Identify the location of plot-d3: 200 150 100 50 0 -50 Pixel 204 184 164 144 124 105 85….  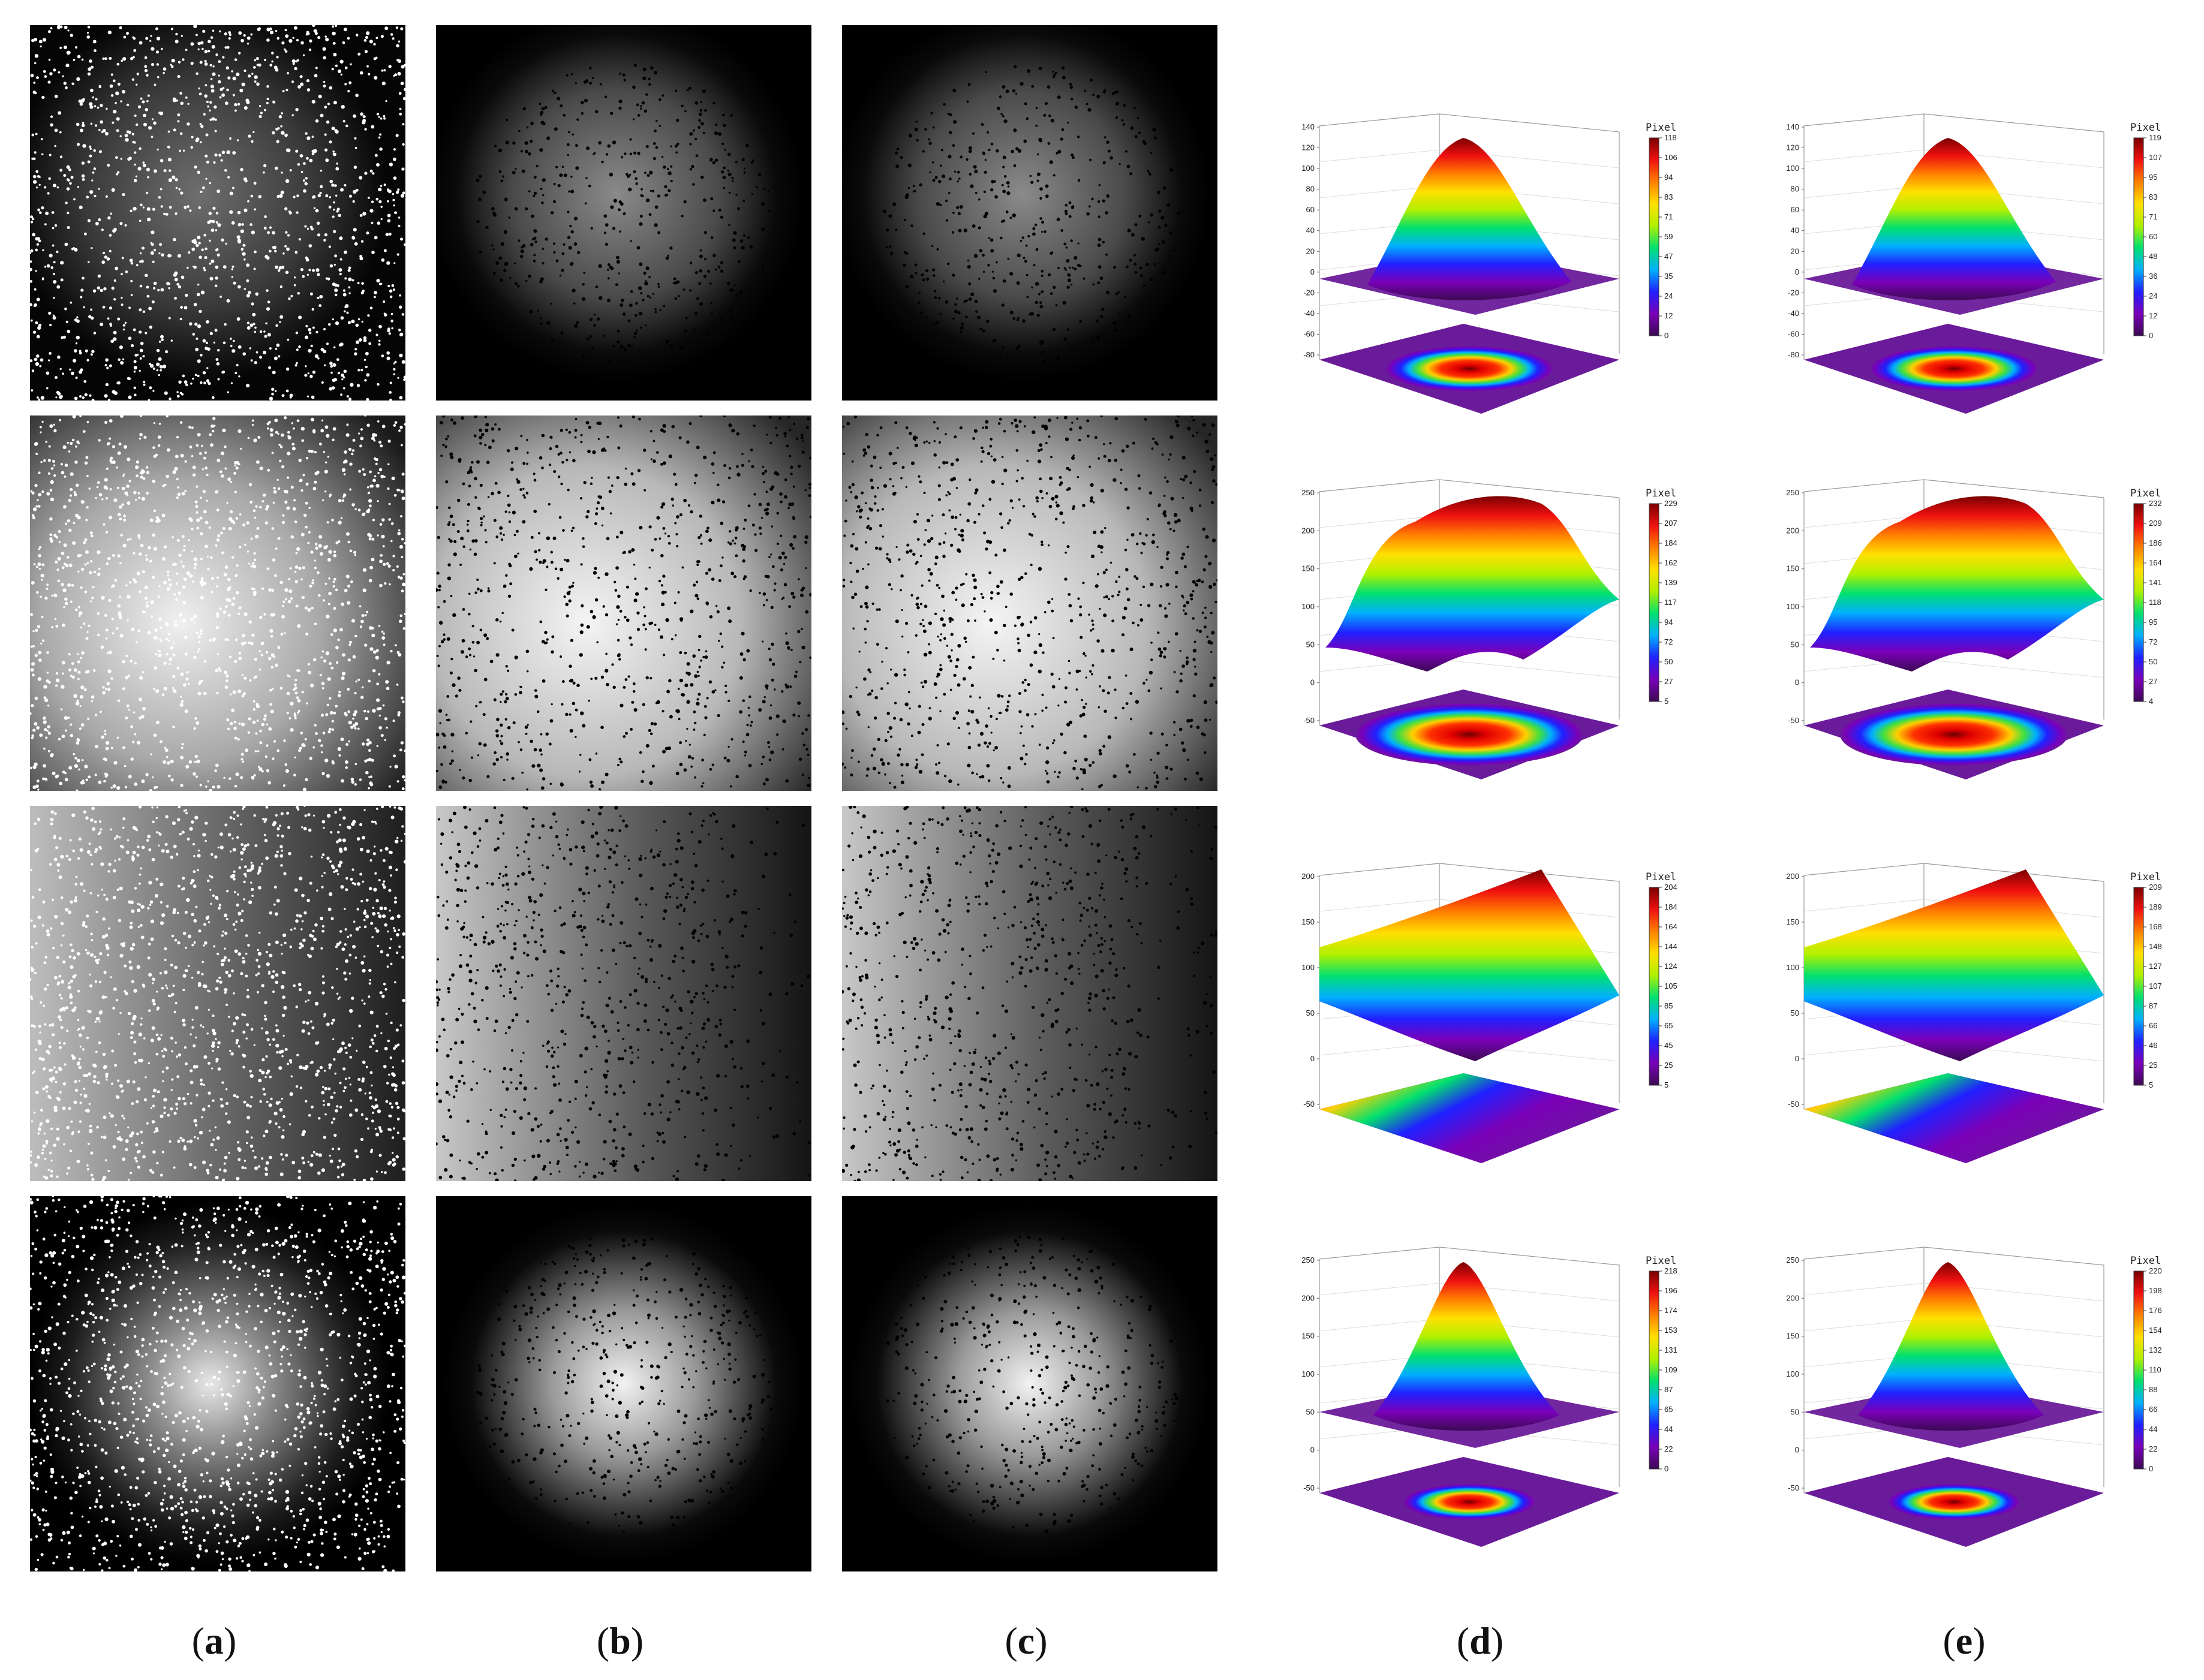
(1499, 1043).